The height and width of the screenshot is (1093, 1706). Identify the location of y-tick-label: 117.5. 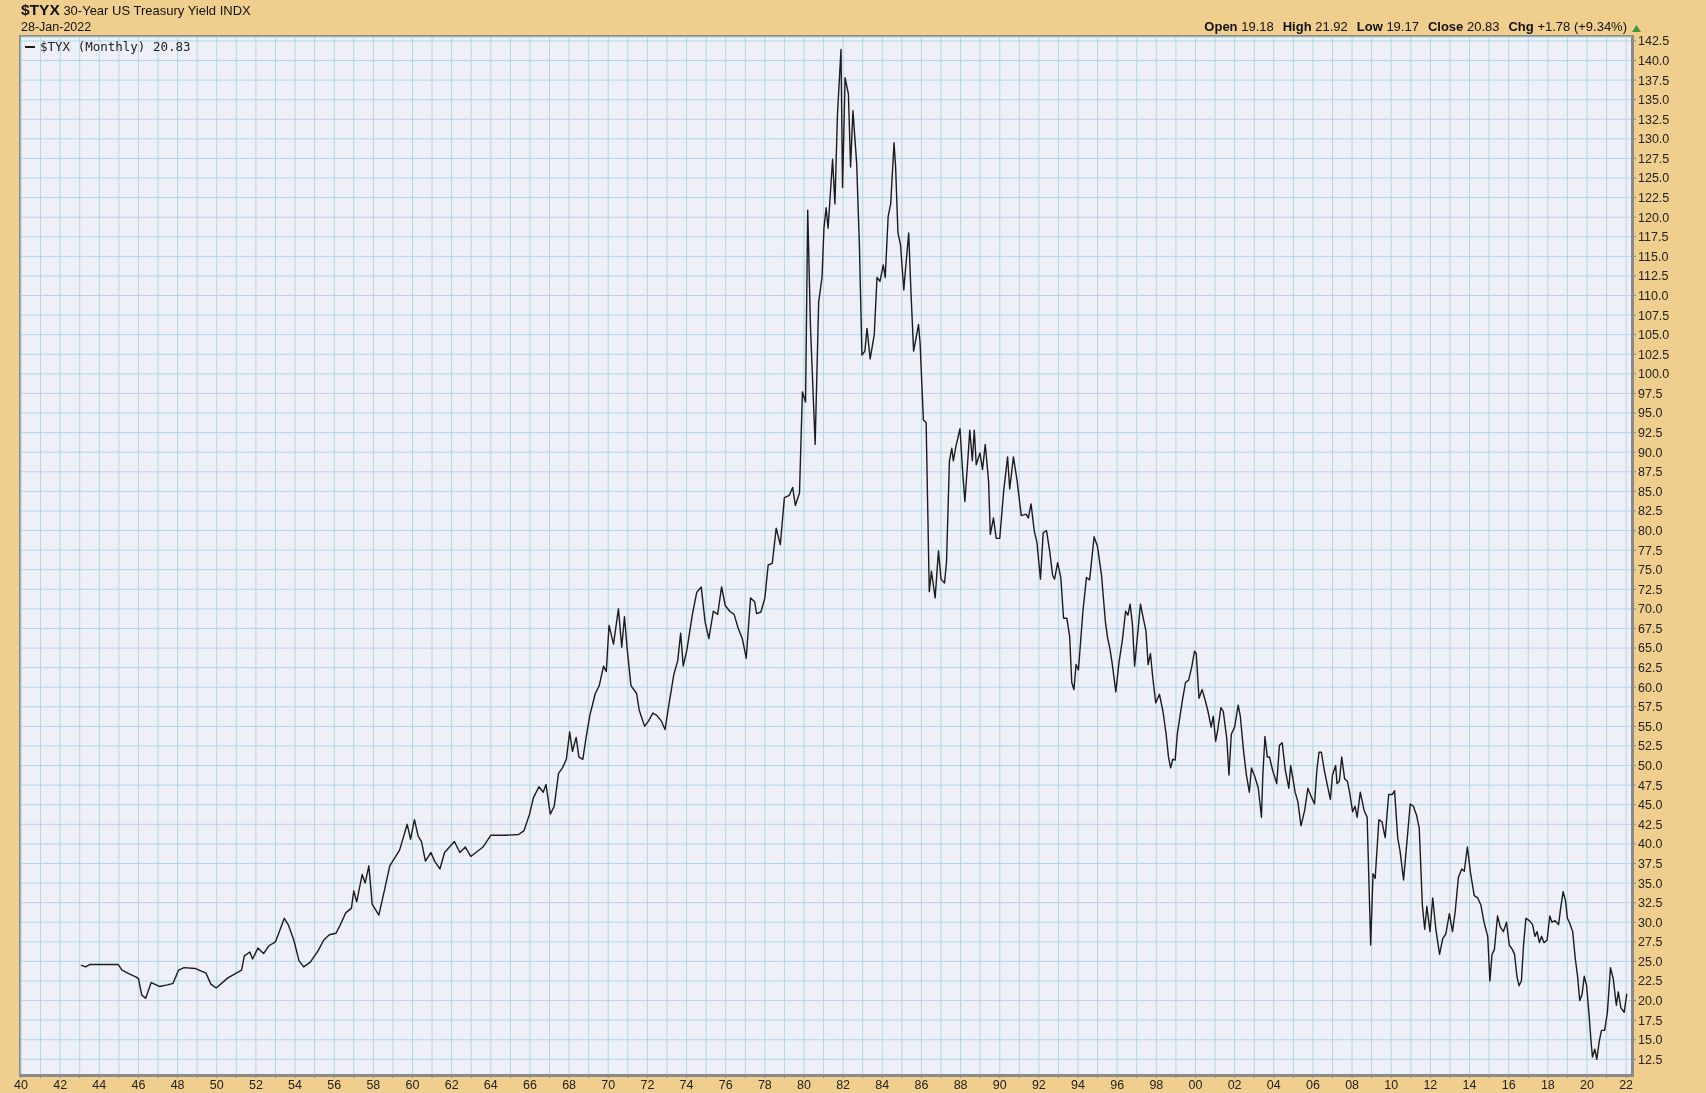
(1653, 237).